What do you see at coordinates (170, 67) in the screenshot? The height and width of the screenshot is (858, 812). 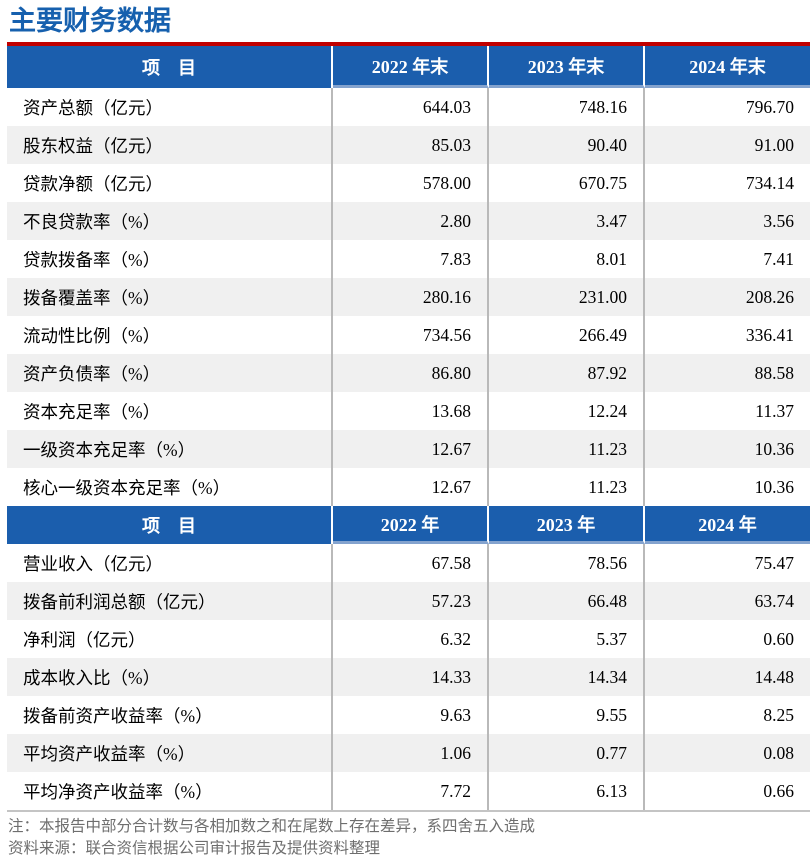 I see `table1-header-item: 项 目` at bounding box center [170, 67].